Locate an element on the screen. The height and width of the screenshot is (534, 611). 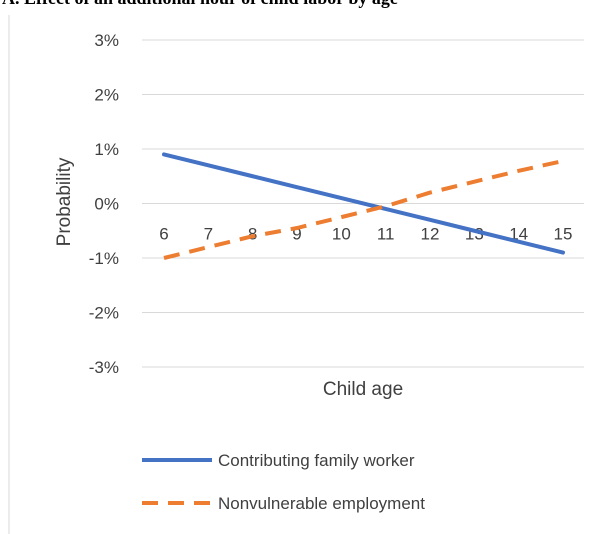
x-tick-label: 7 is located at coordinates (208, 234).